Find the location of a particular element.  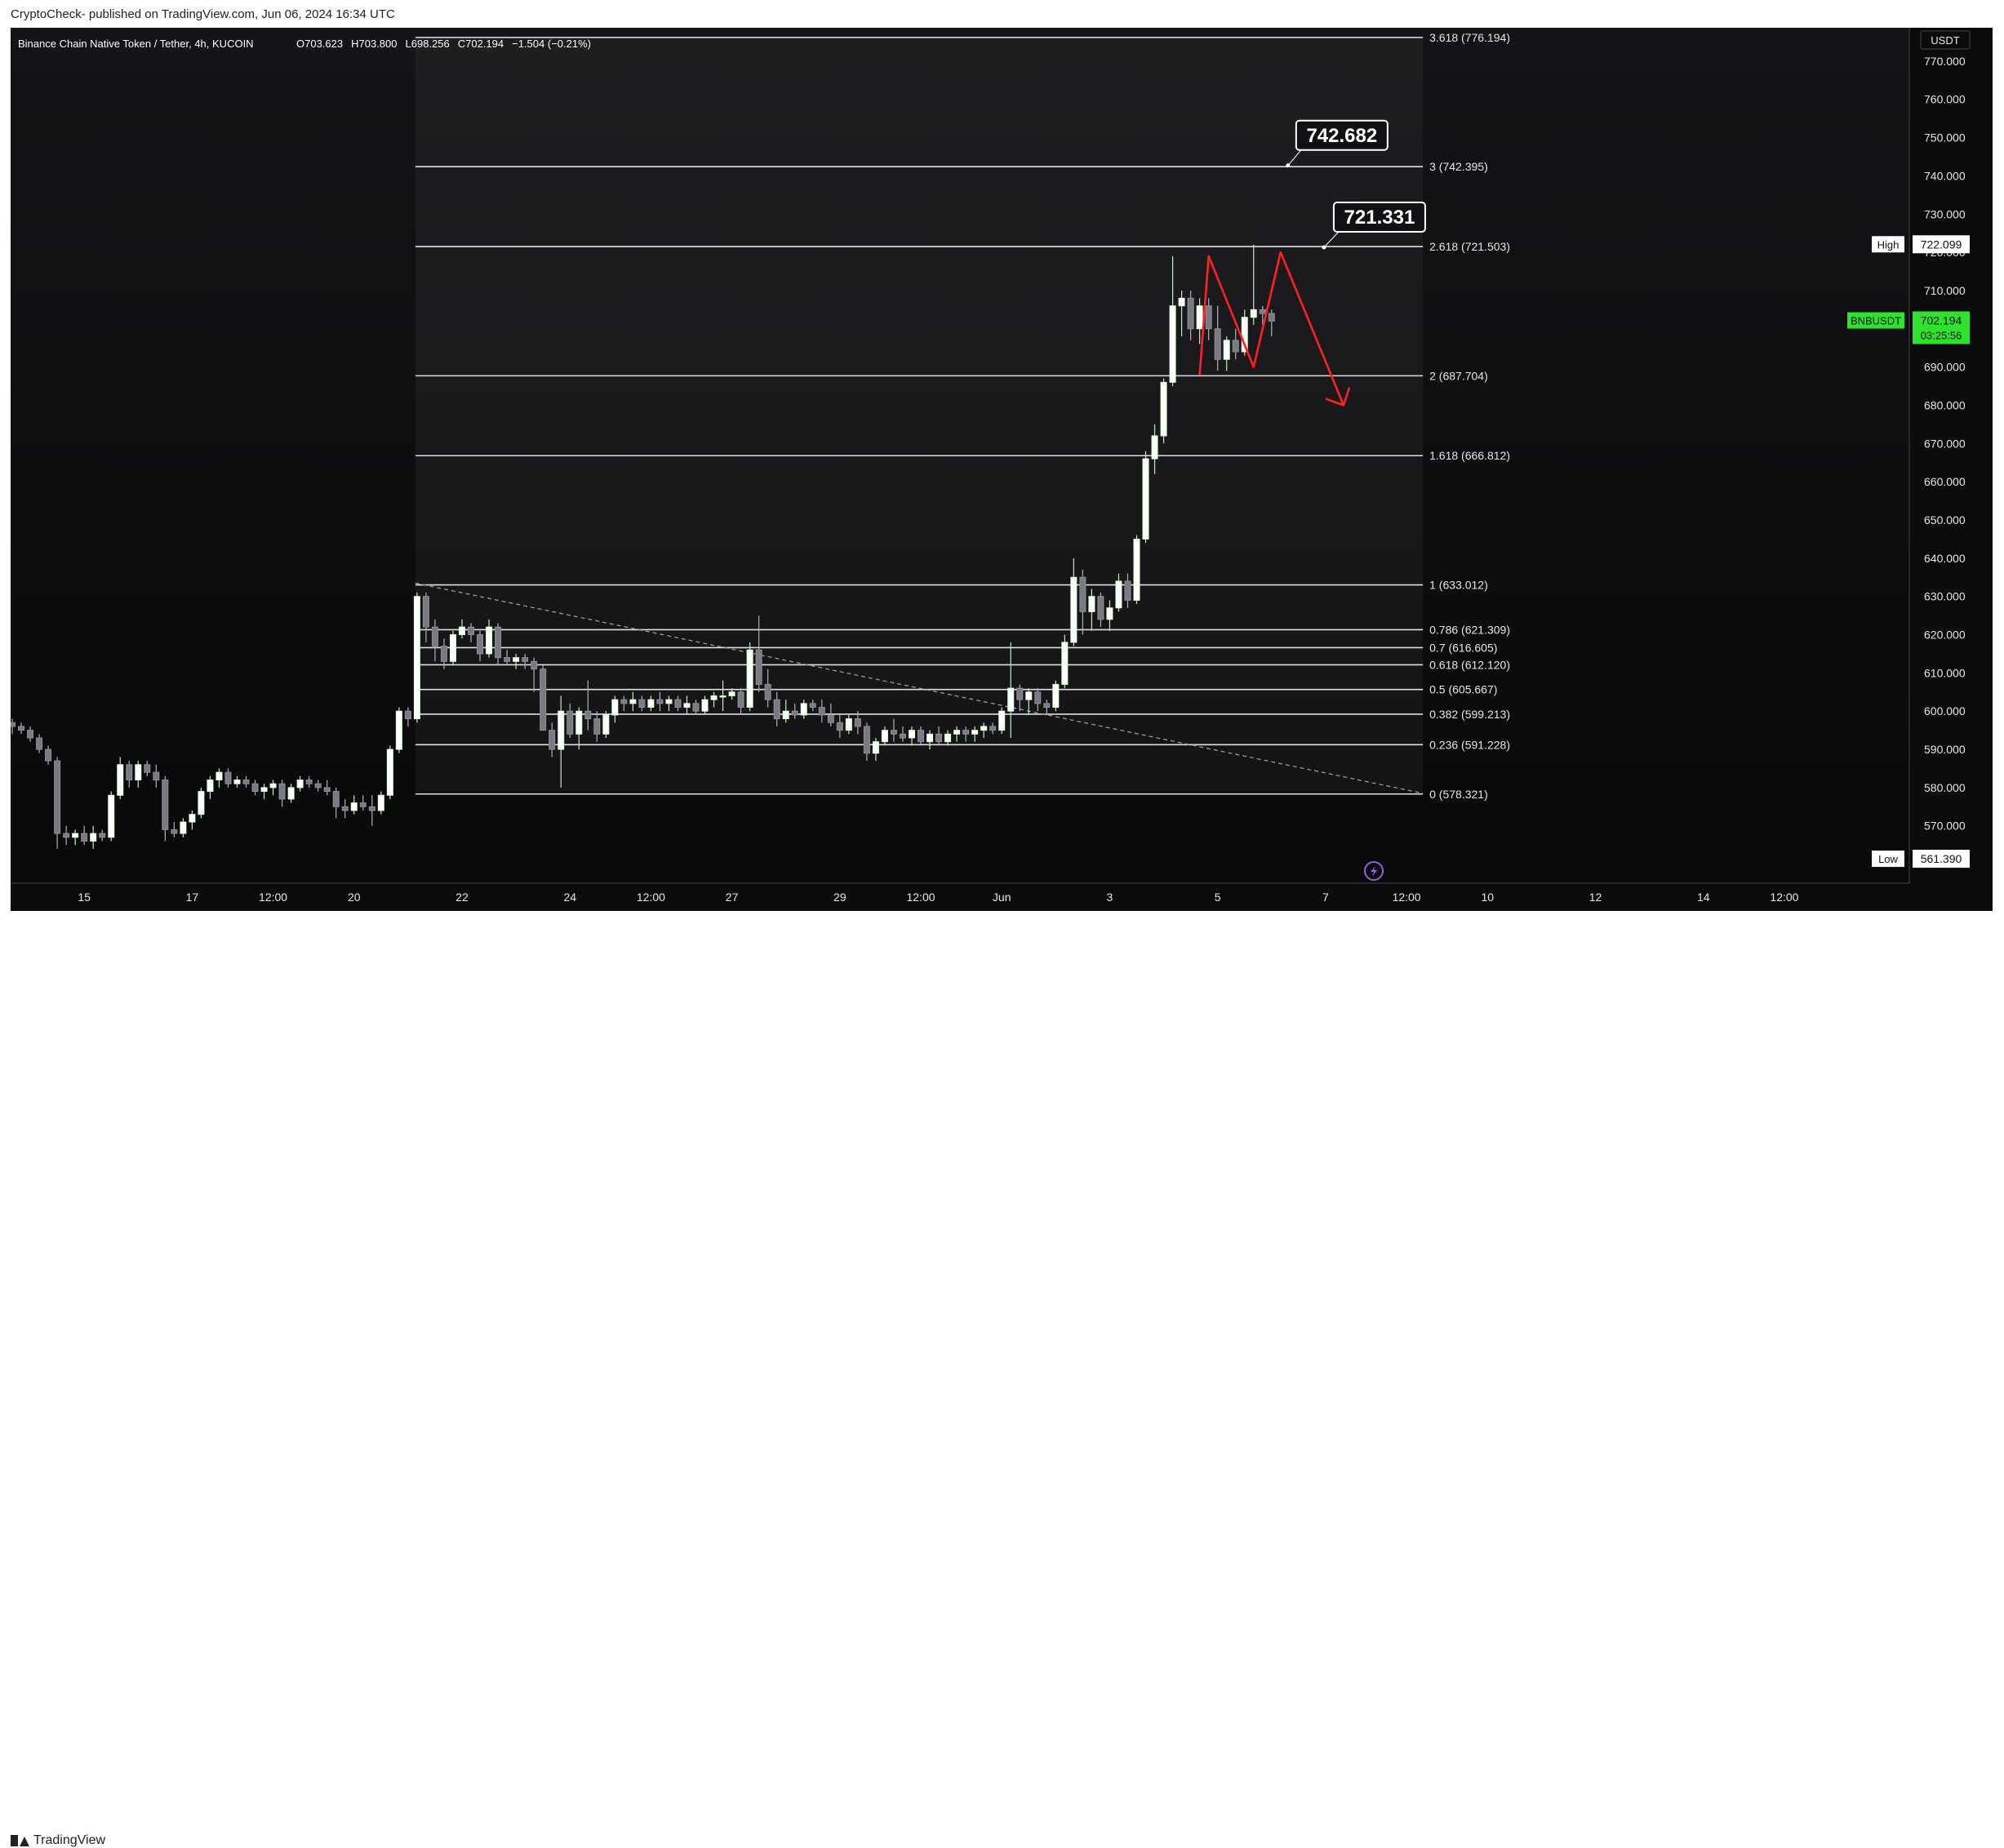

high-value: 722.099 is located at coordinates (1941, 244).